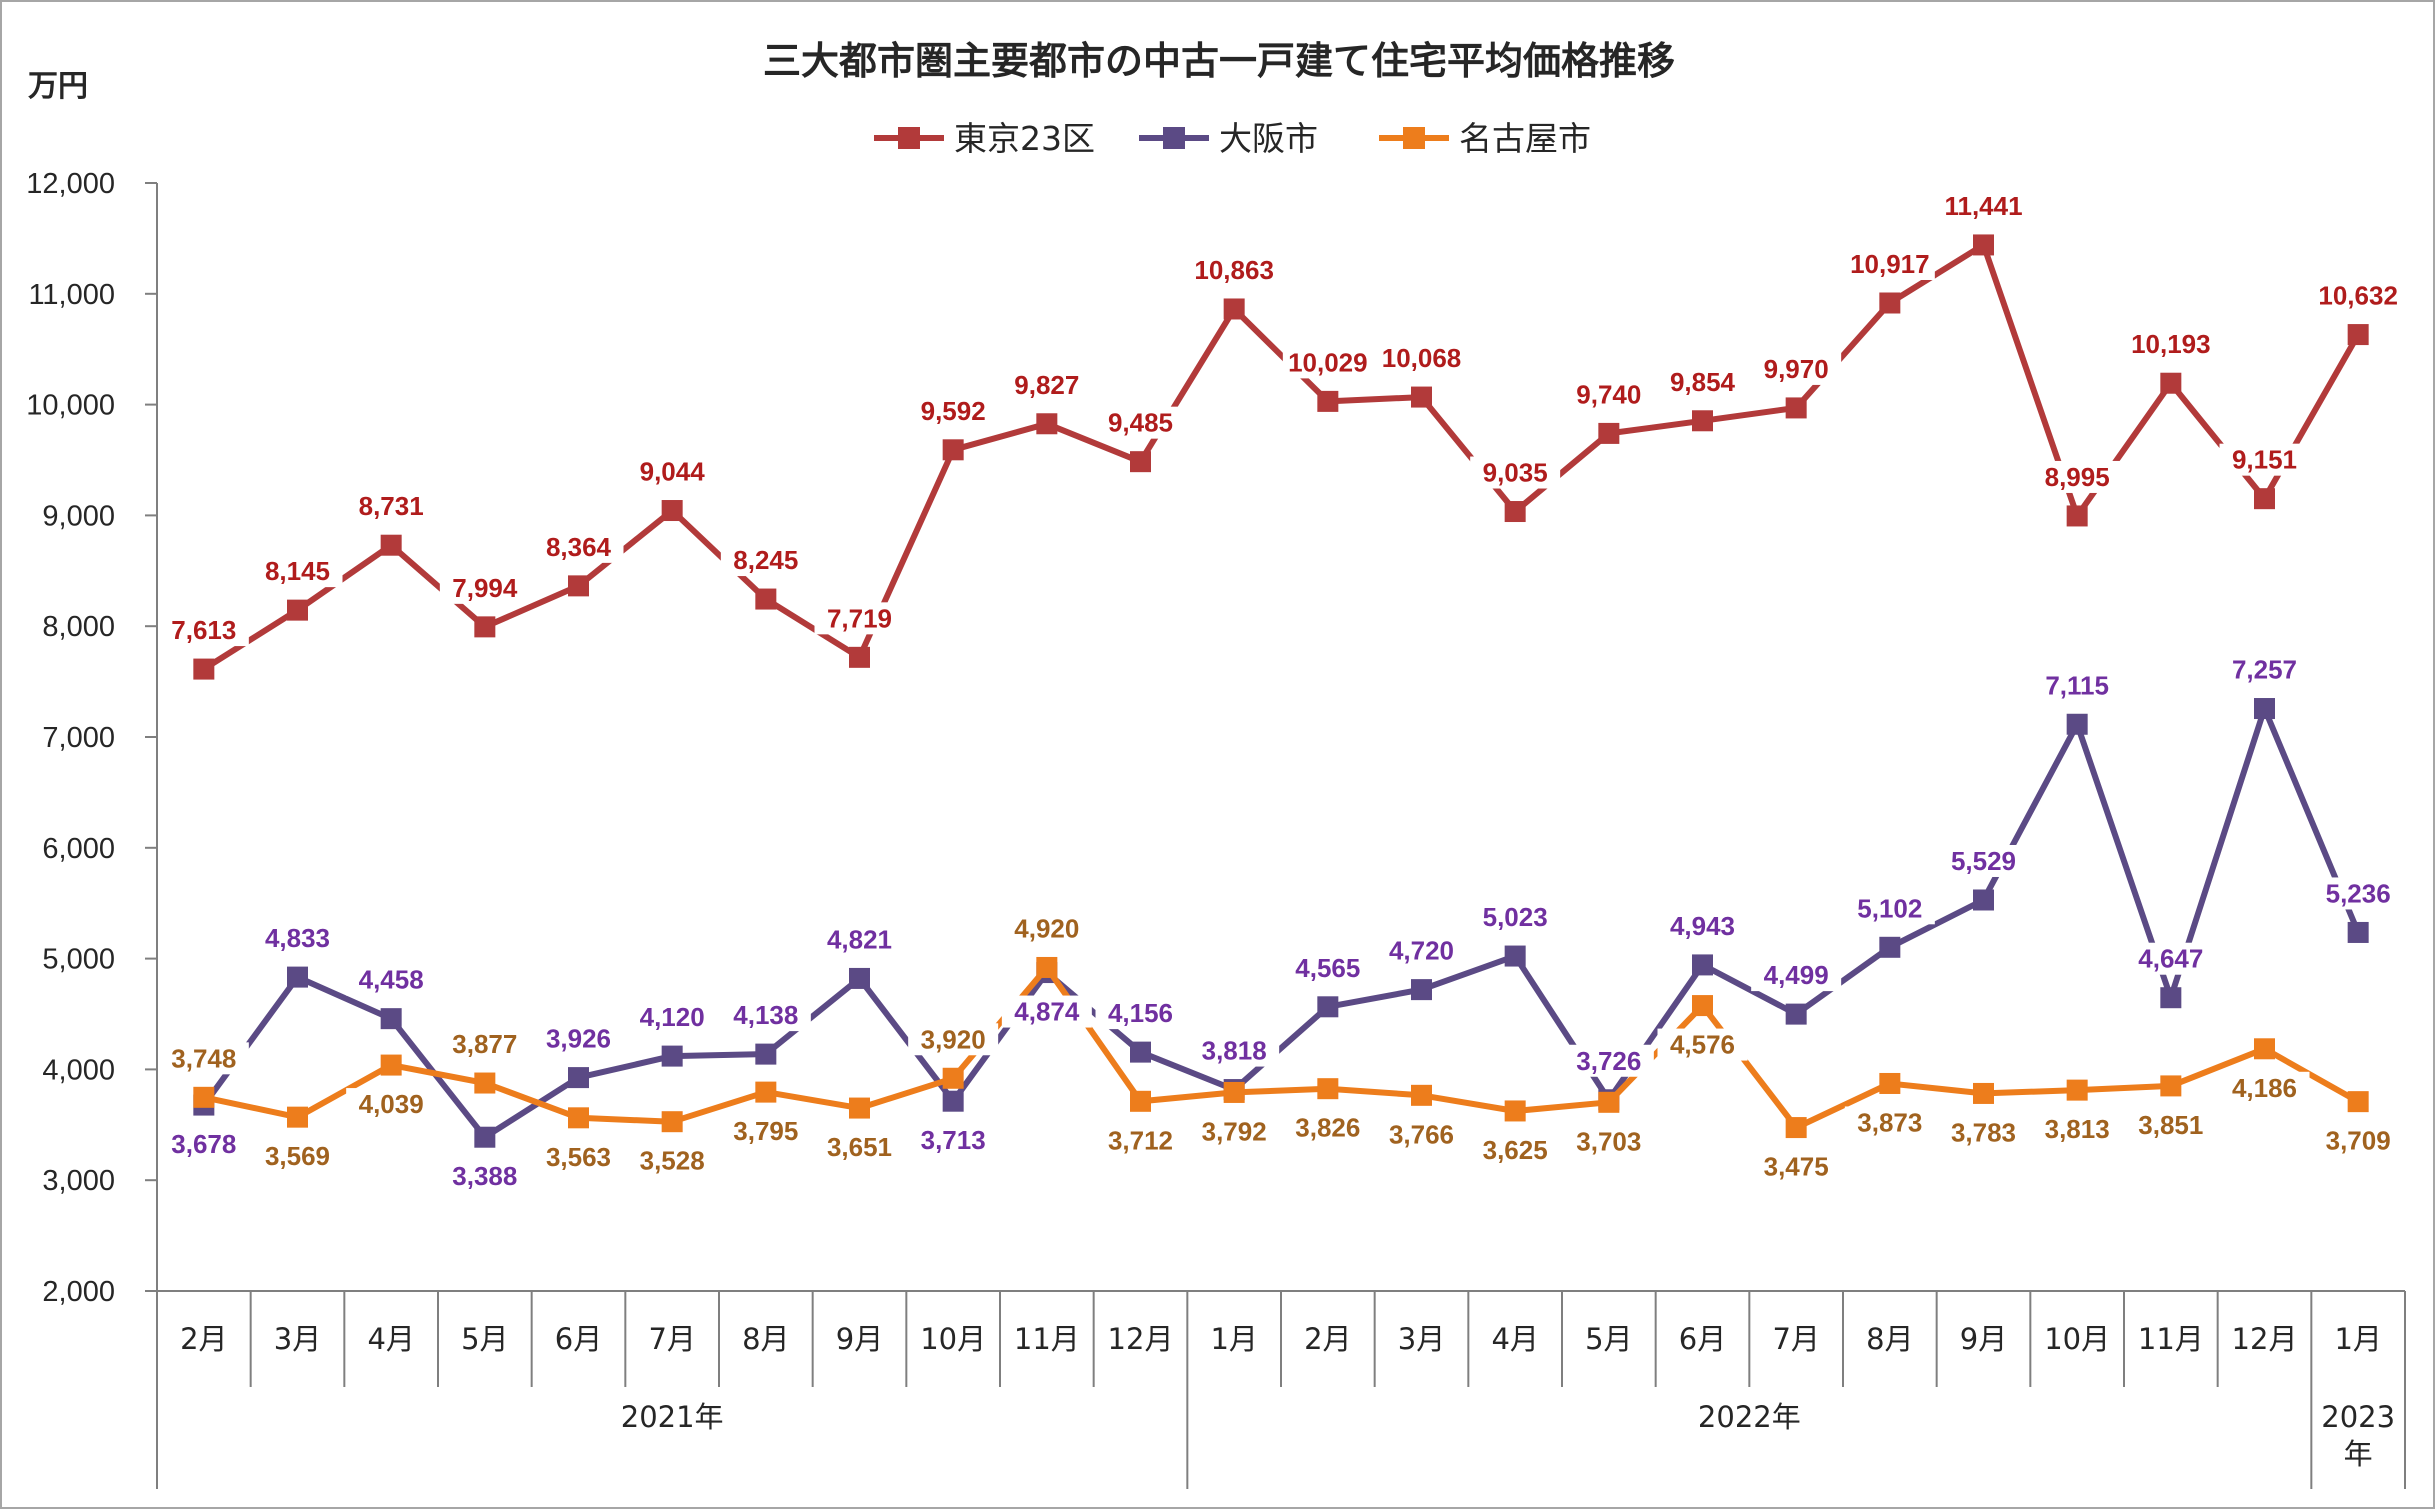 The image size is (2435, 1511). I want to click on y-axis-unit: 万円, so click(58, 86).